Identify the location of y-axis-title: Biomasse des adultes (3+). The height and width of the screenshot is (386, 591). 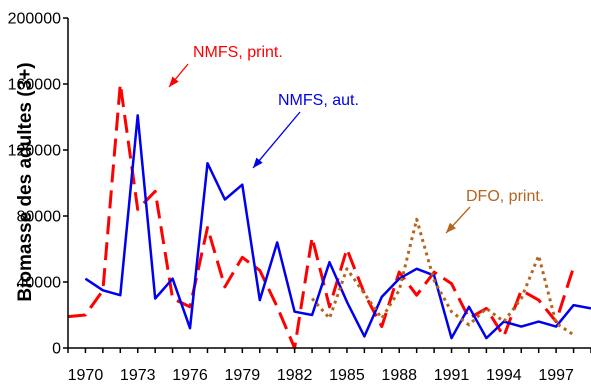
(25, 181).